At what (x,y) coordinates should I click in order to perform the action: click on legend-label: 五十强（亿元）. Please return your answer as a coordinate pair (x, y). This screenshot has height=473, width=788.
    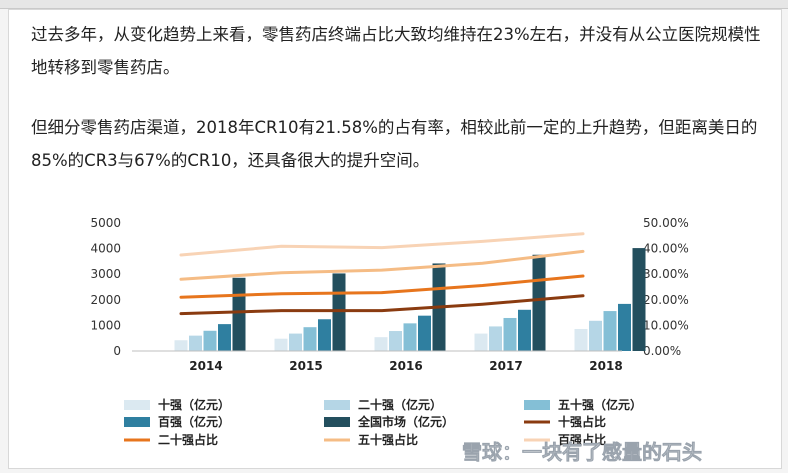
    Looking at the image, I should click on (600, 404).